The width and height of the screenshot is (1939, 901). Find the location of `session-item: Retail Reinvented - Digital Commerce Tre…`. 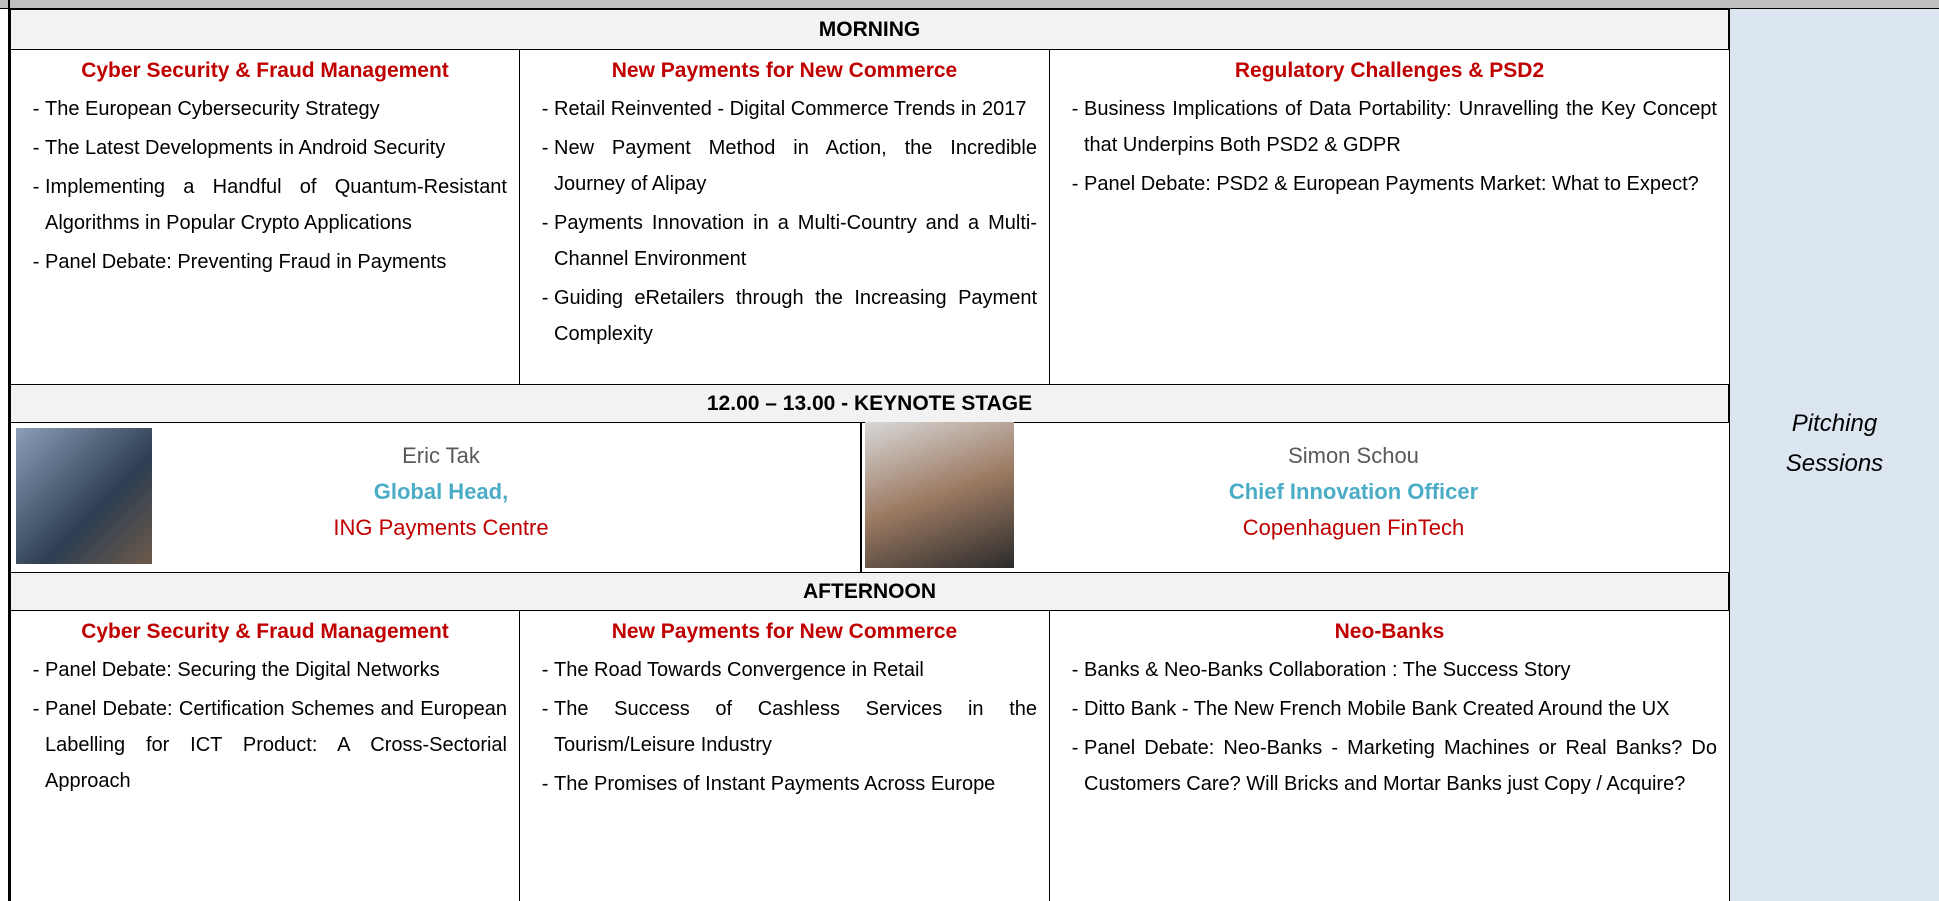

session-item: Retail Reinvented - Digital Commerce Tre… is located at coordinates (795, 109).